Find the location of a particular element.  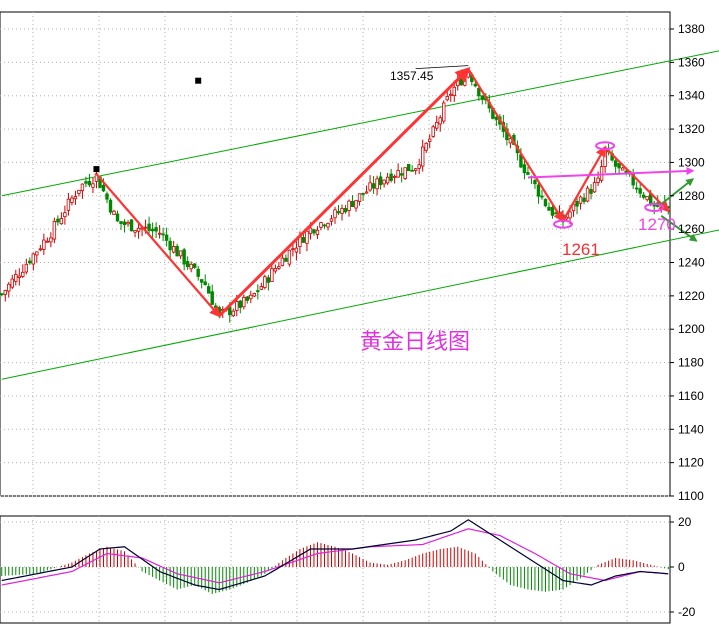

price-tick-label: 1320 is located at coordinates (691, 129).